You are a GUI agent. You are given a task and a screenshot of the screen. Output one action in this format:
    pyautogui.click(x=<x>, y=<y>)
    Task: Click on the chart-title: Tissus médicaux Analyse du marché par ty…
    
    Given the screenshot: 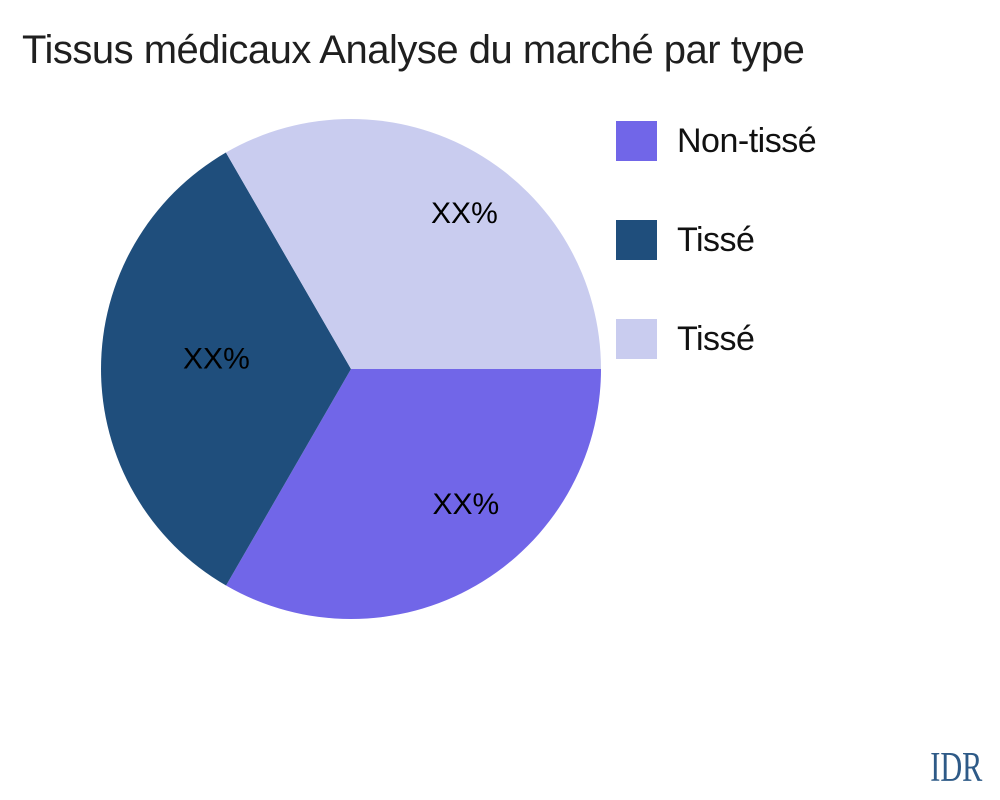 What is the action you would take?
    pyautogui.click(x=413, y=50)
    